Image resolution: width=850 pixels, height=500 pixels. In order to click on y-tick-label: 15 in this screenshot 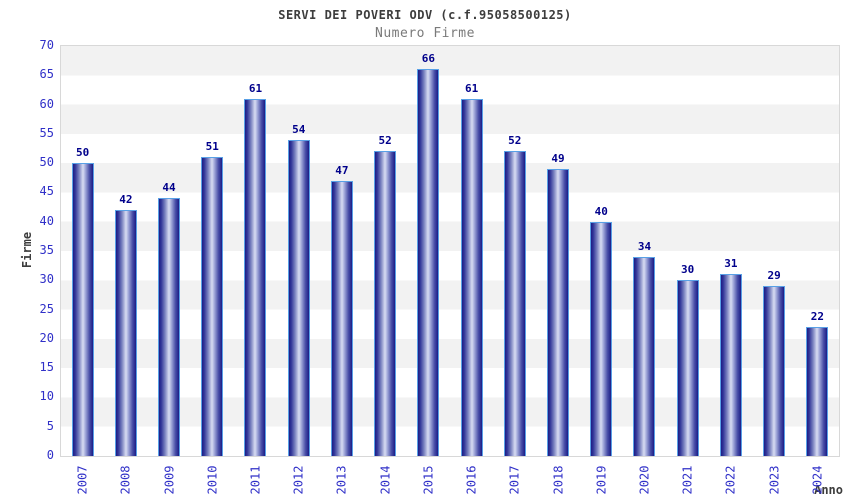, I will do `click(46, 367)`.